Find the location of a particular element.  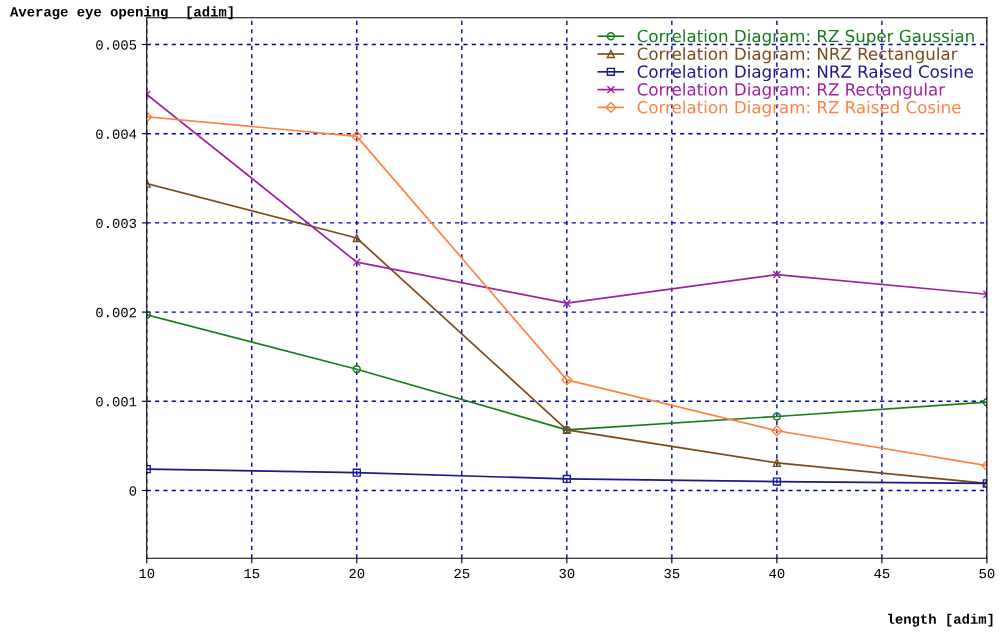

x-tick-label: 45 is located at coordinates (882, 573).